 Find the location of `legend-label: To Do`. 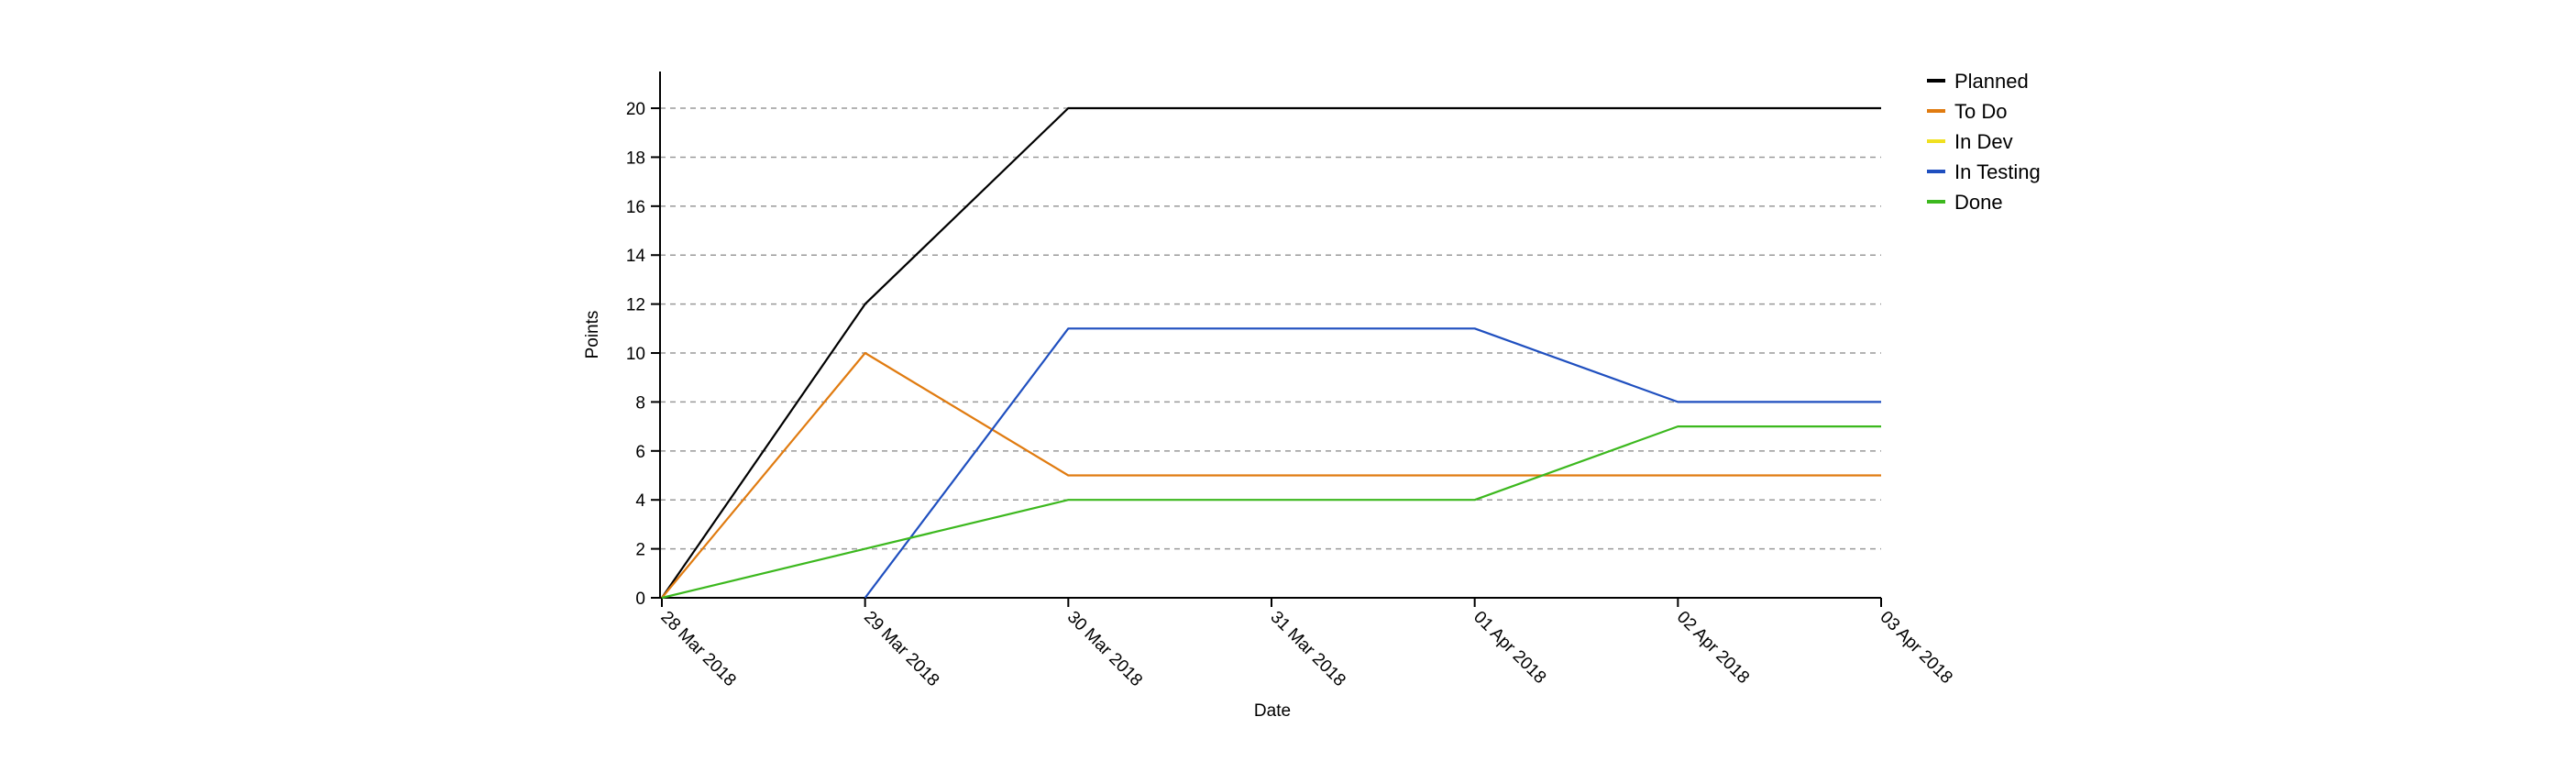

legend-label: To Do is located at coordinates (1980, 111).